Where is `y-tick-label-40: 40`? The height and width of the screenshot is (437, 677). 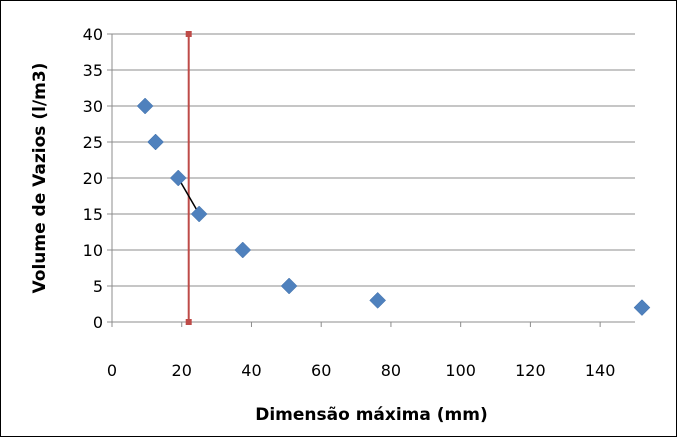 y-tick-label-40: 40 is located at coordinates (93, 34).